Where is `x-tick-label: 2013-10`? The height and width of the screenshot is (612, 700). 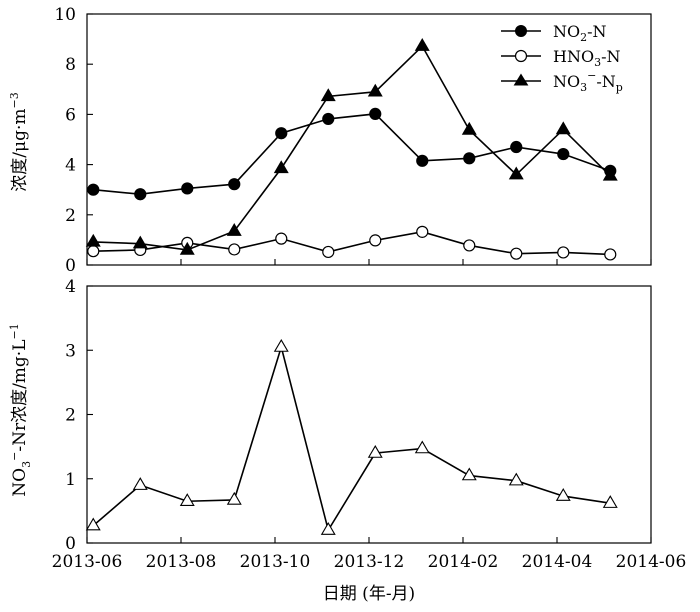
x-tick-label: 2013-10 is located at coordinates (275, 562).